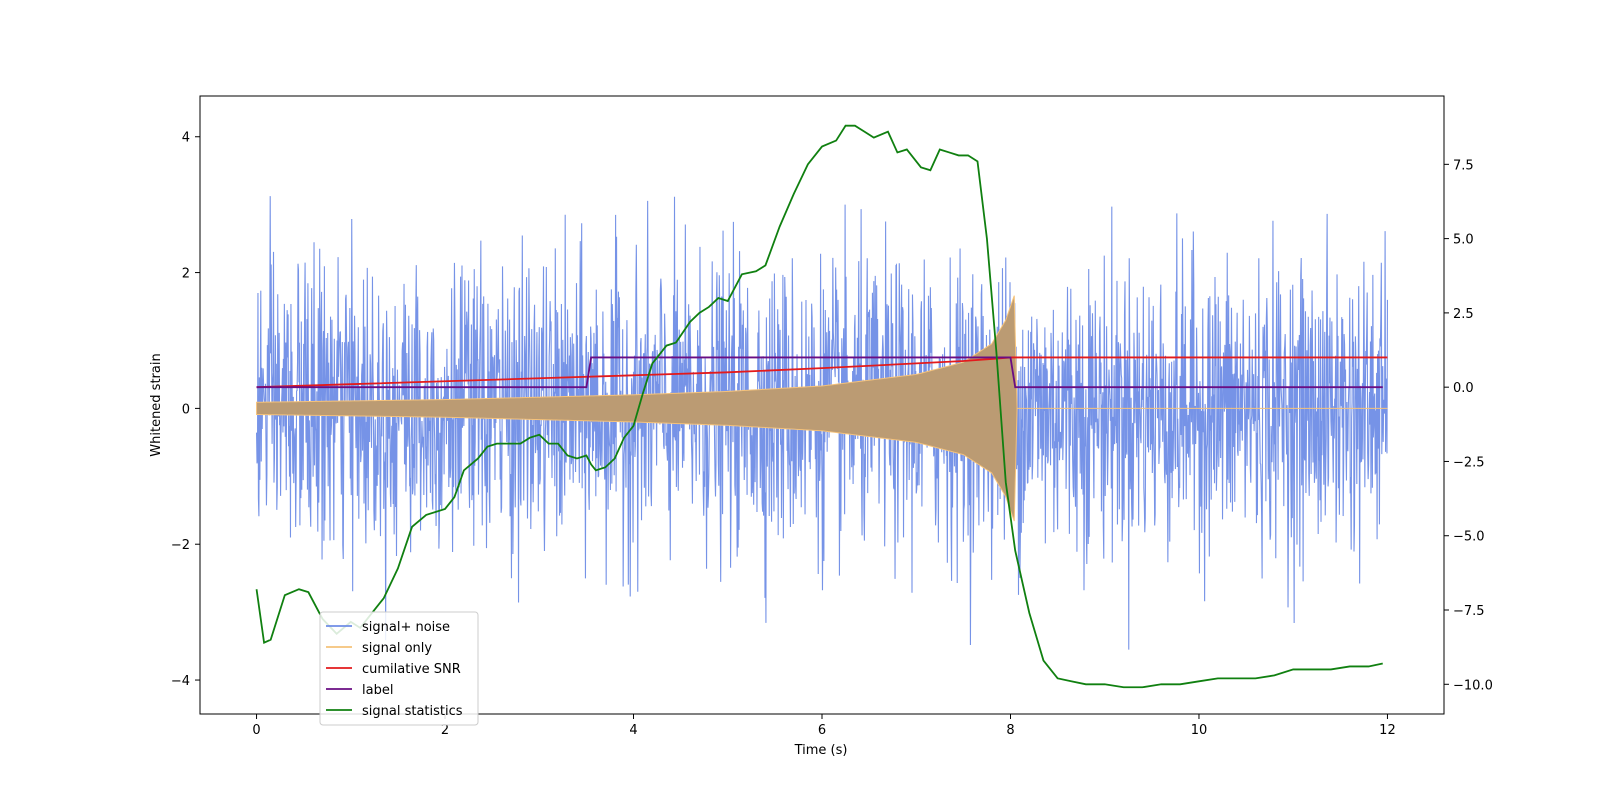 The height and width of the screenshot is (800, 1600). I want to click on x-tick-label: 10, so click(1199, 730).